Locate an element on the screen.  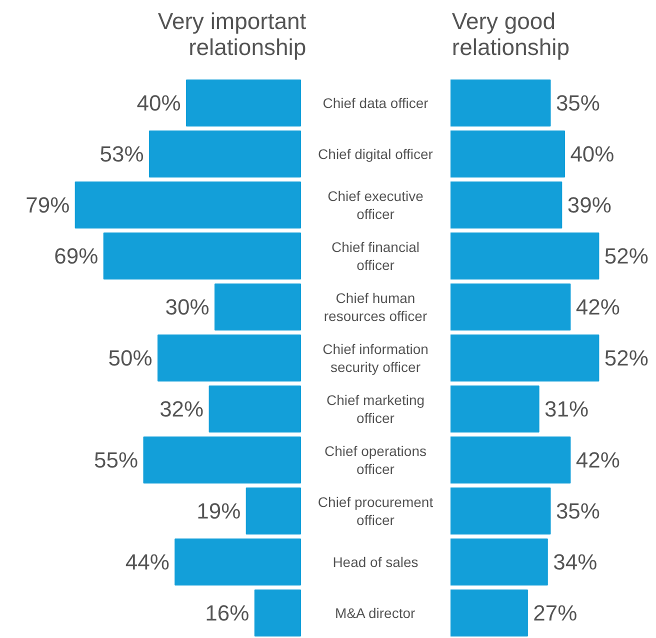
data-label: 39% is located at coordinates (589, 205).